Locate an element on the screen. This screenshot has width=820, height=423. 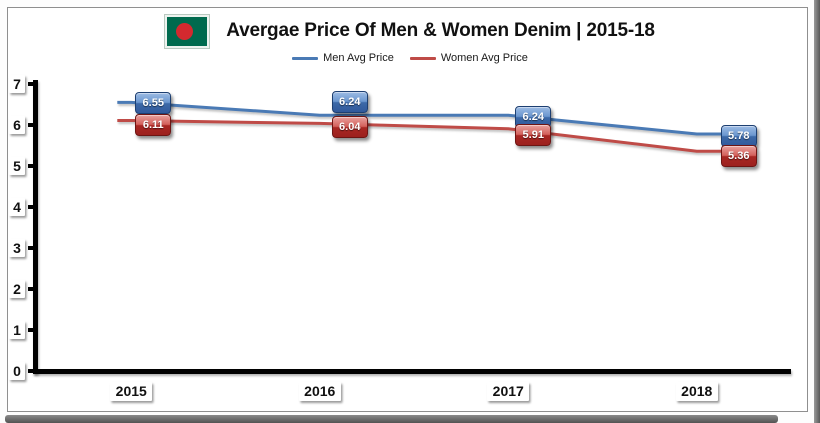
flag-red-circle-icon is located at coordinates (185, 31).